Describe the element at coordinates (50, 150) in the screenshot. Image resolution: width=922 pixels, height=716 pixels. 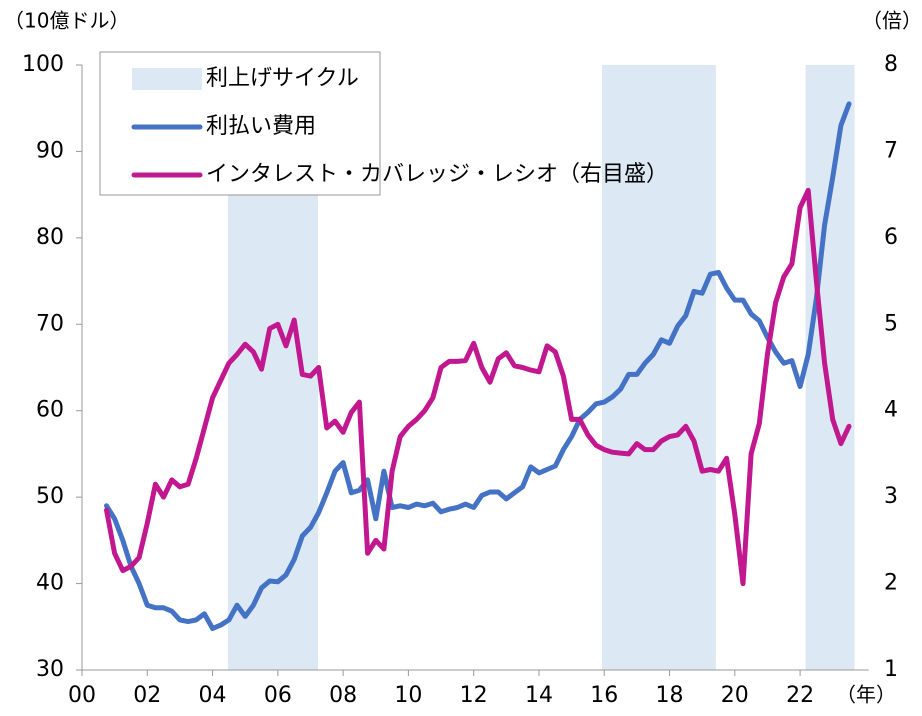
I see `y-tick-label: 90` at that location.